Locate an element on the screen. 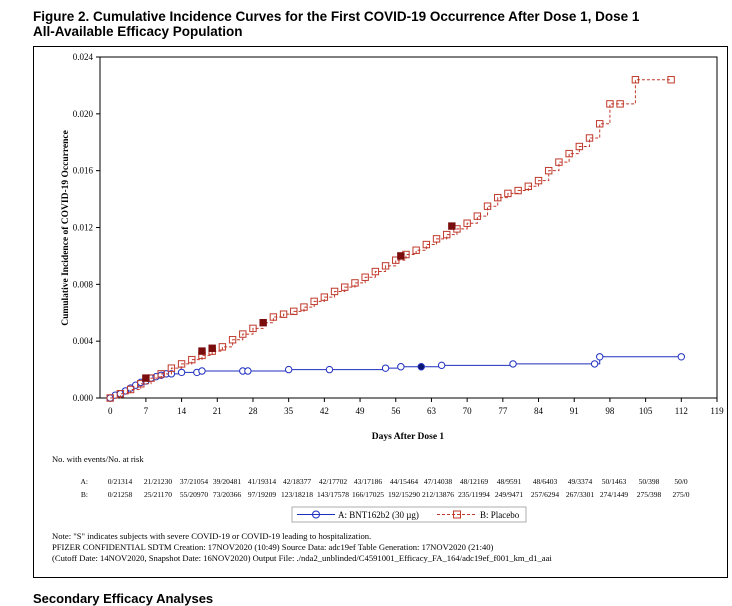 This screenshot has width=732, height=606. y-tick-label: 0.004 is located at coordinates (83, 341).